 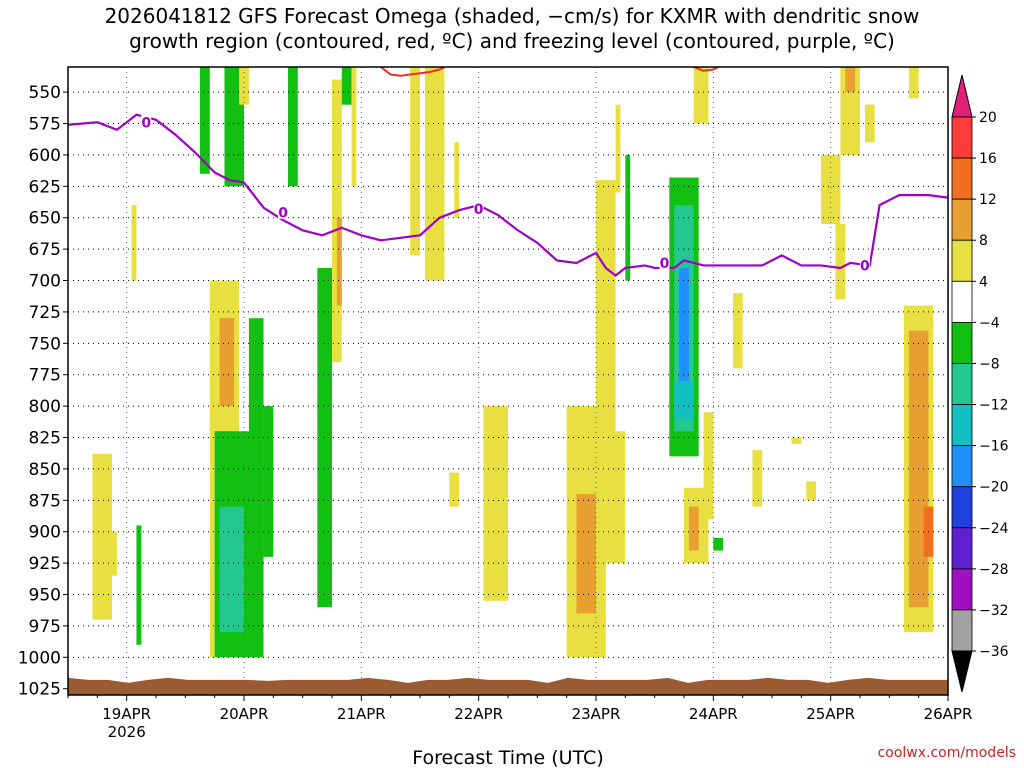 What do you see at coordinates (507, 757) in the screenshot?
I see `x-axis-label: Forecast Time (UTC)` at bounding box center [507, 757].